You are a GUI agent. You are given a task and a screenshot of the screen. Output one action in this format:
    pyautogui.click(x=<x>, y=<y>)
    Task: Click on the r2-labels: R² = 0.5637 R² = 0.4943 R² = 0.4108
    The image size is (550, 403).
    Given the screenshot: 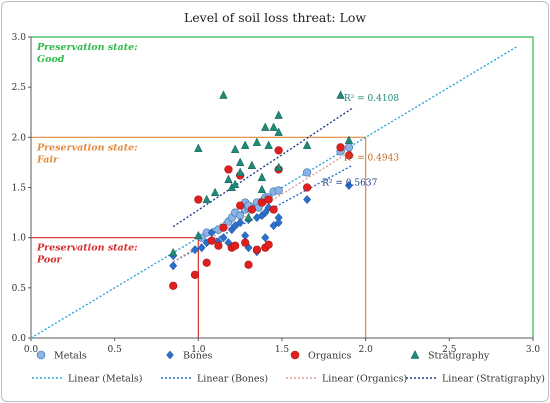 What is the action you would take?
    pyautogui.click(x=360, y=141)
    